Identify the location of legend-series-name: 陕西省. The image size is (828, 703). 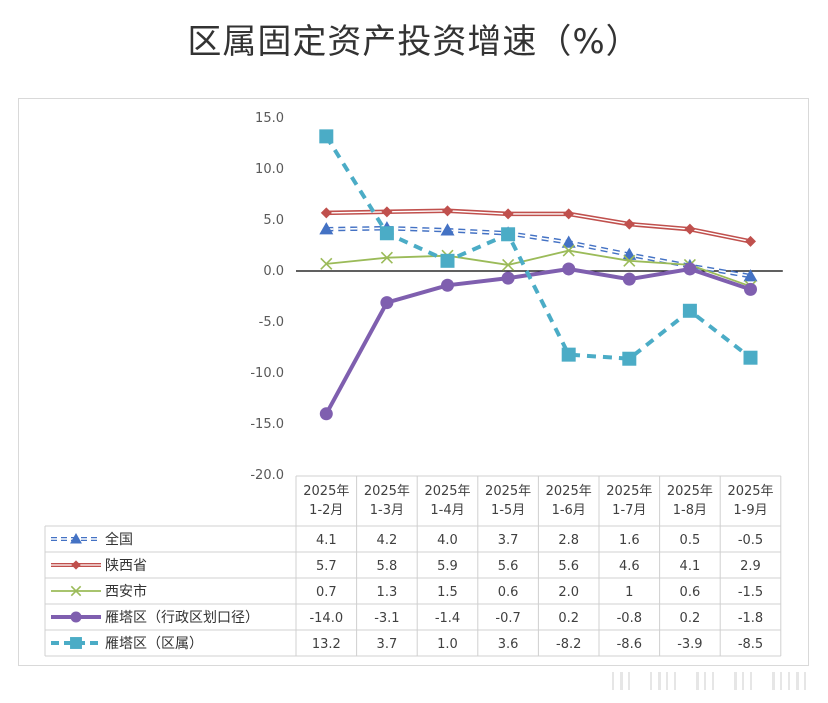
(126, 566).